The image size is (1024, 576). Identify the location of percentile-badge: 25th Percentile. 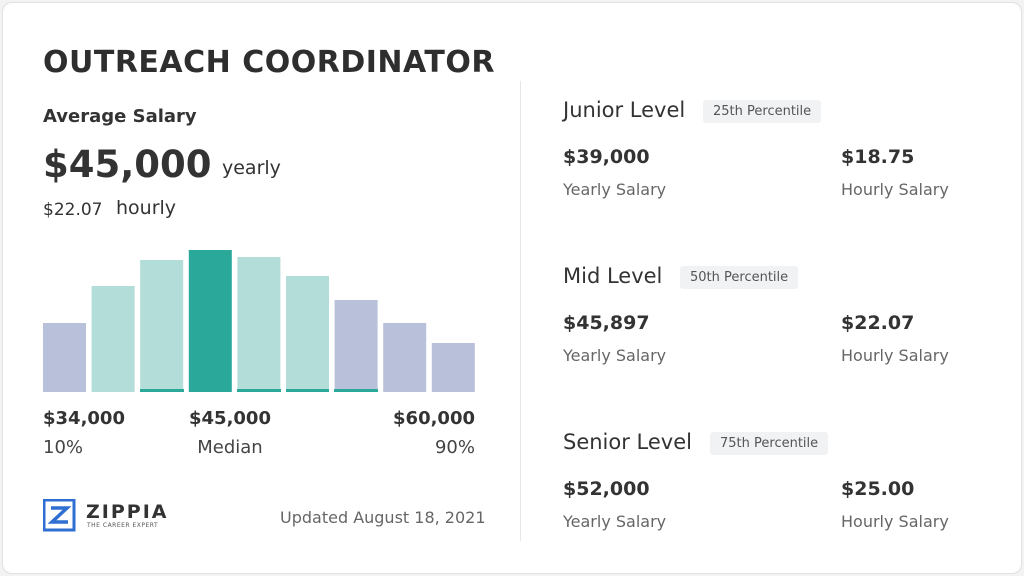
(762, 111).